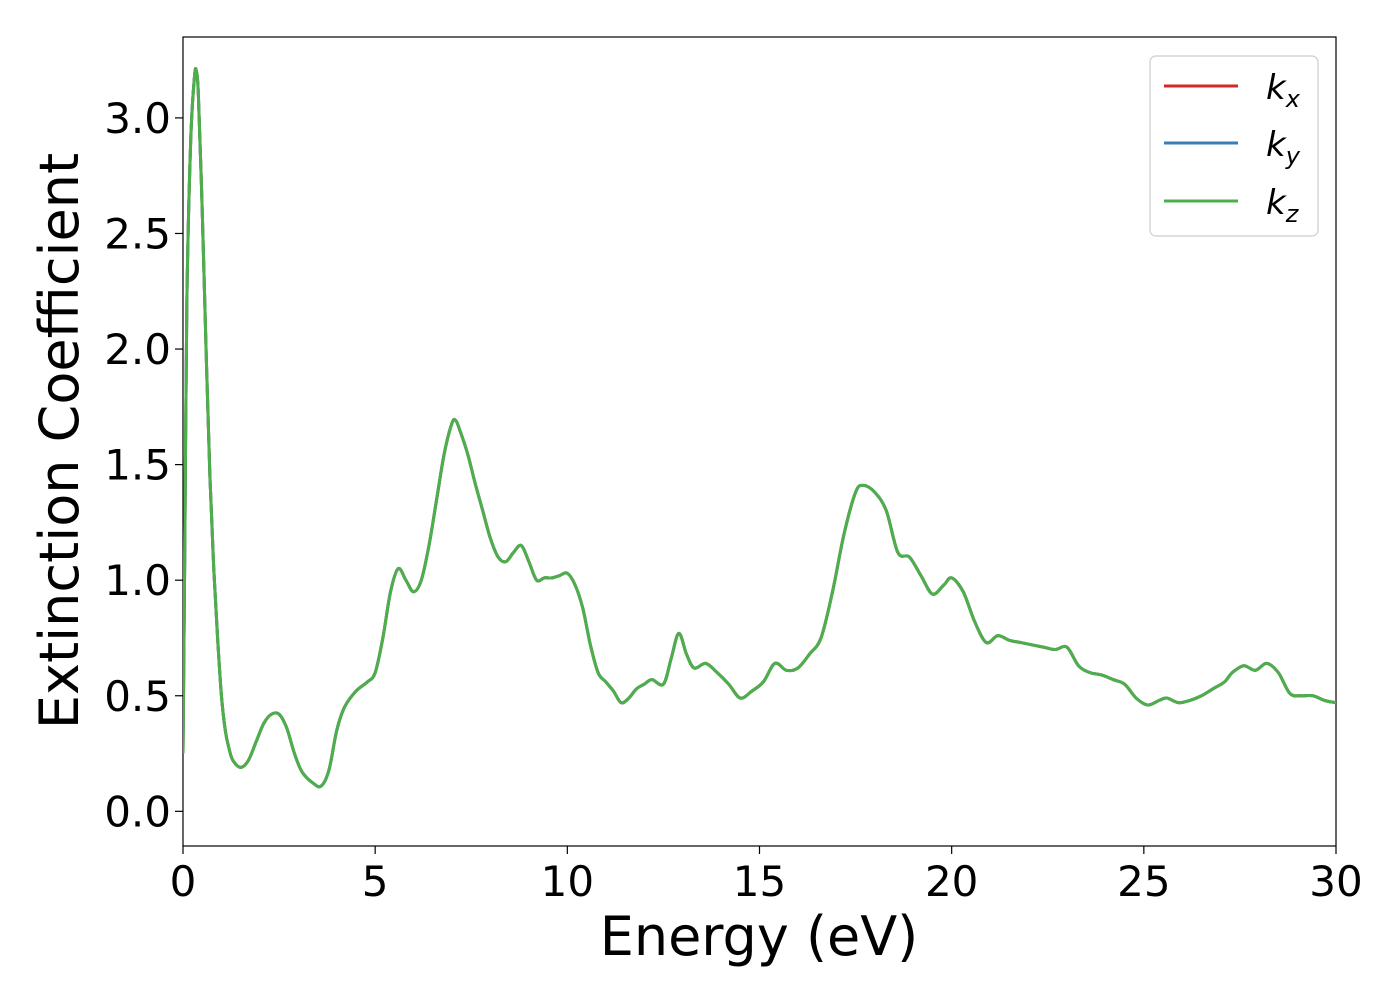 The image size is (1400, 1000). Describe the element at coordinates (1335, 881) in the screenshot. I see `x-tick-label: 30` at that location.